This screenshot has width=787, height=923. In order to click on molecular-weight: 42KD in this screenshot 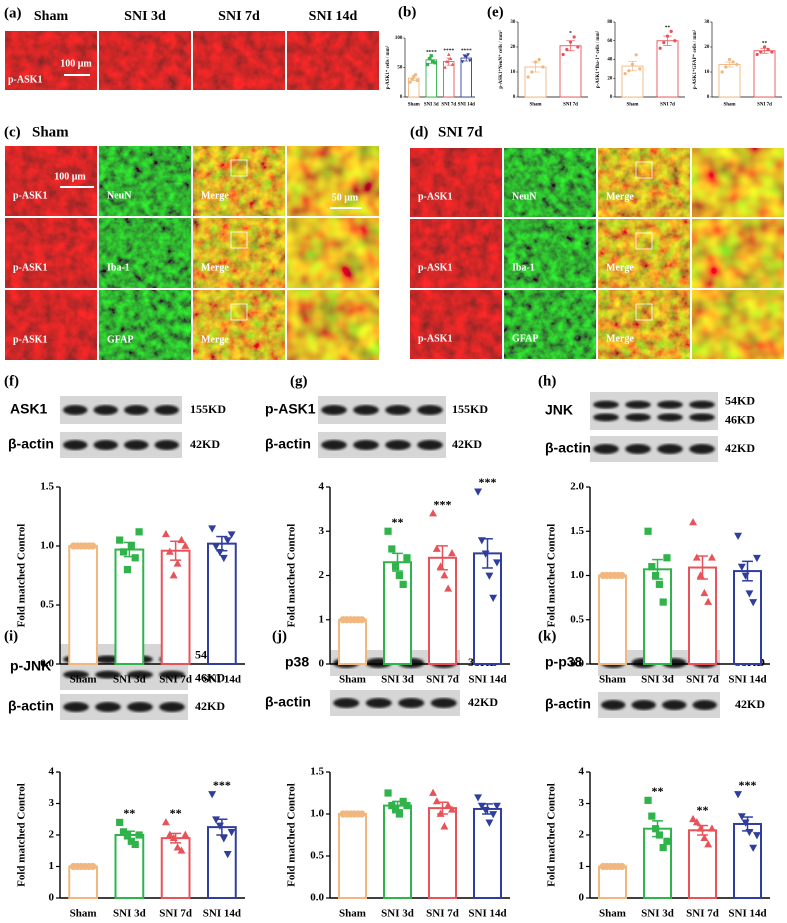, I will do `click(205, 444)`.